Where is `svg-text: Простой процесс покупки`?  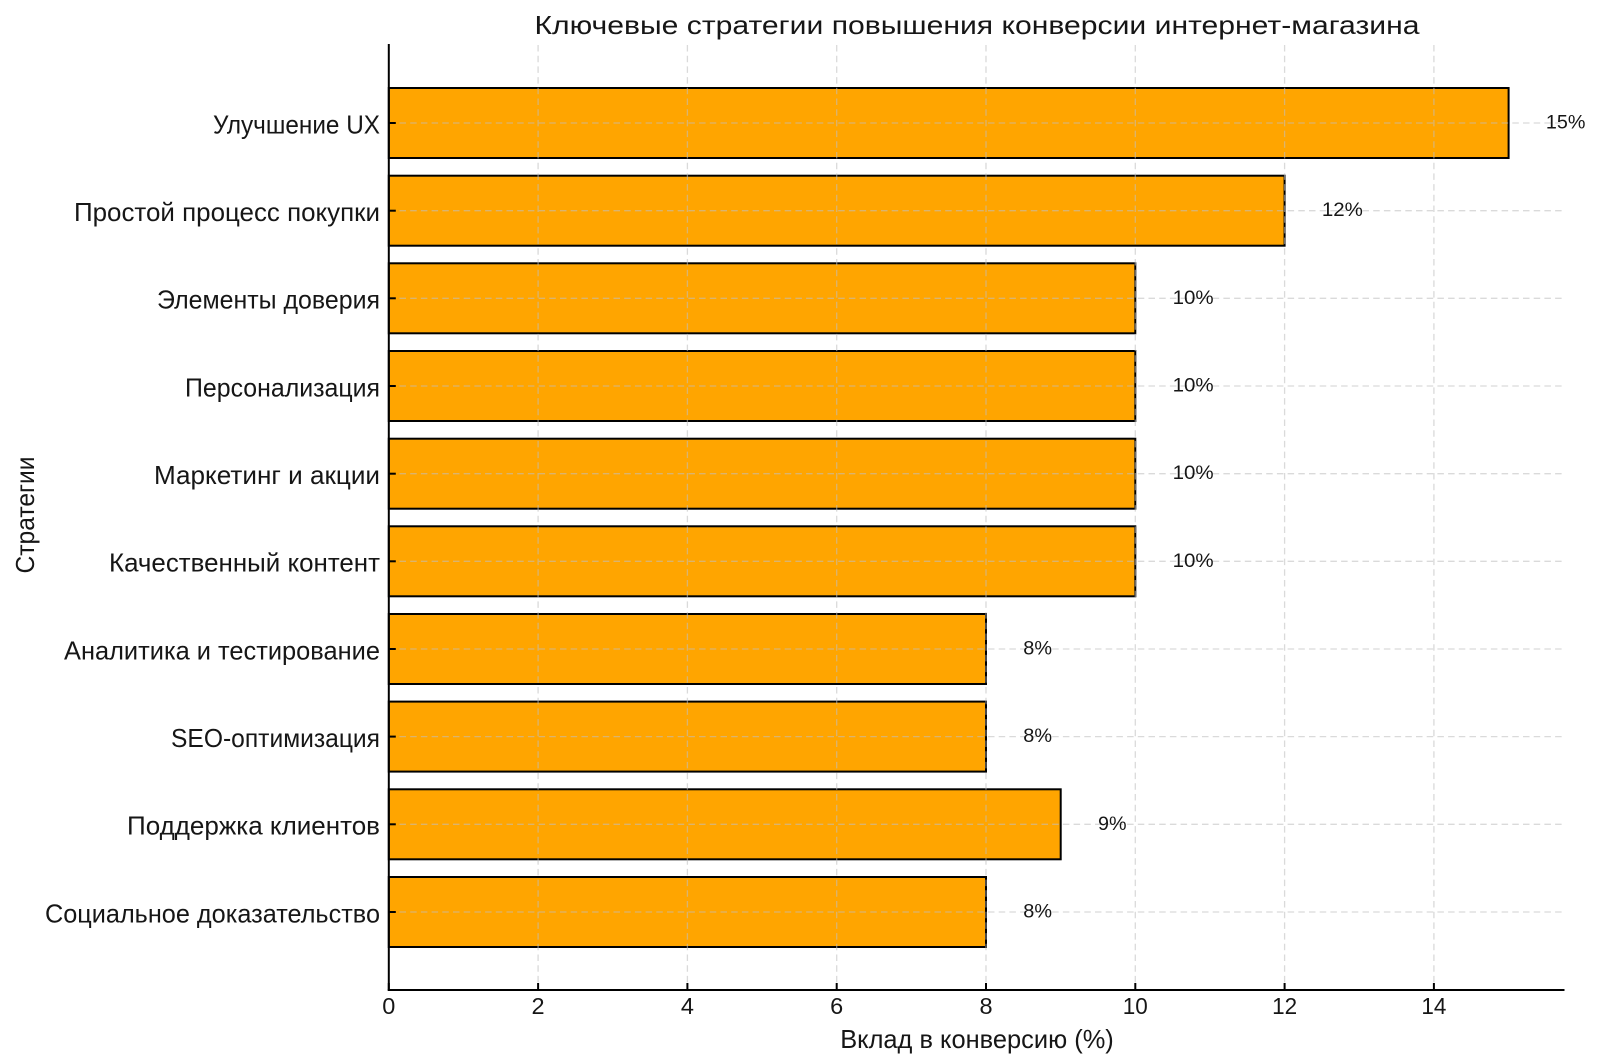 svg-text: Простой процесс покупки is located at coordinates (227, 212).